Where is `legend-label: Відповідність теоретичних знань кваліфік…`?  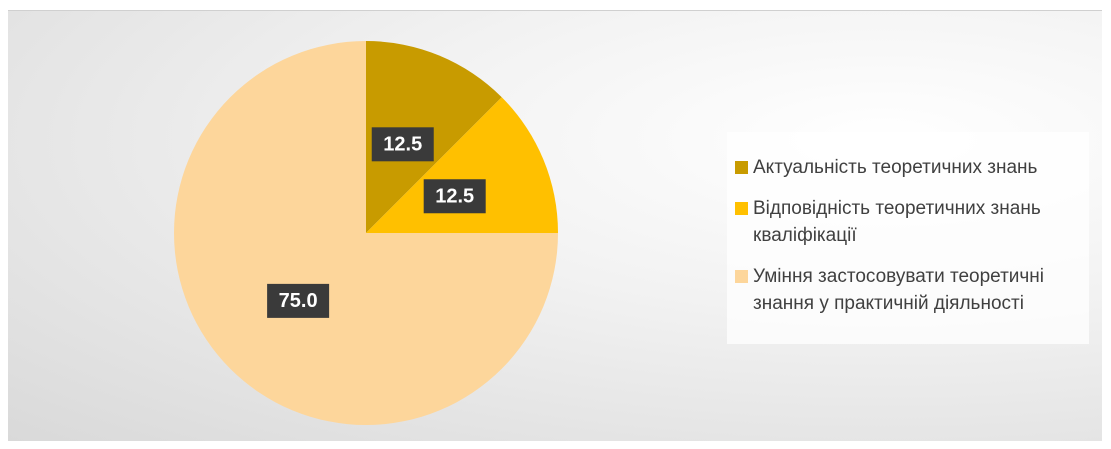
legend-label: Відповідність теоретичних знань кваліфік… is located at coordinates (897, 222).